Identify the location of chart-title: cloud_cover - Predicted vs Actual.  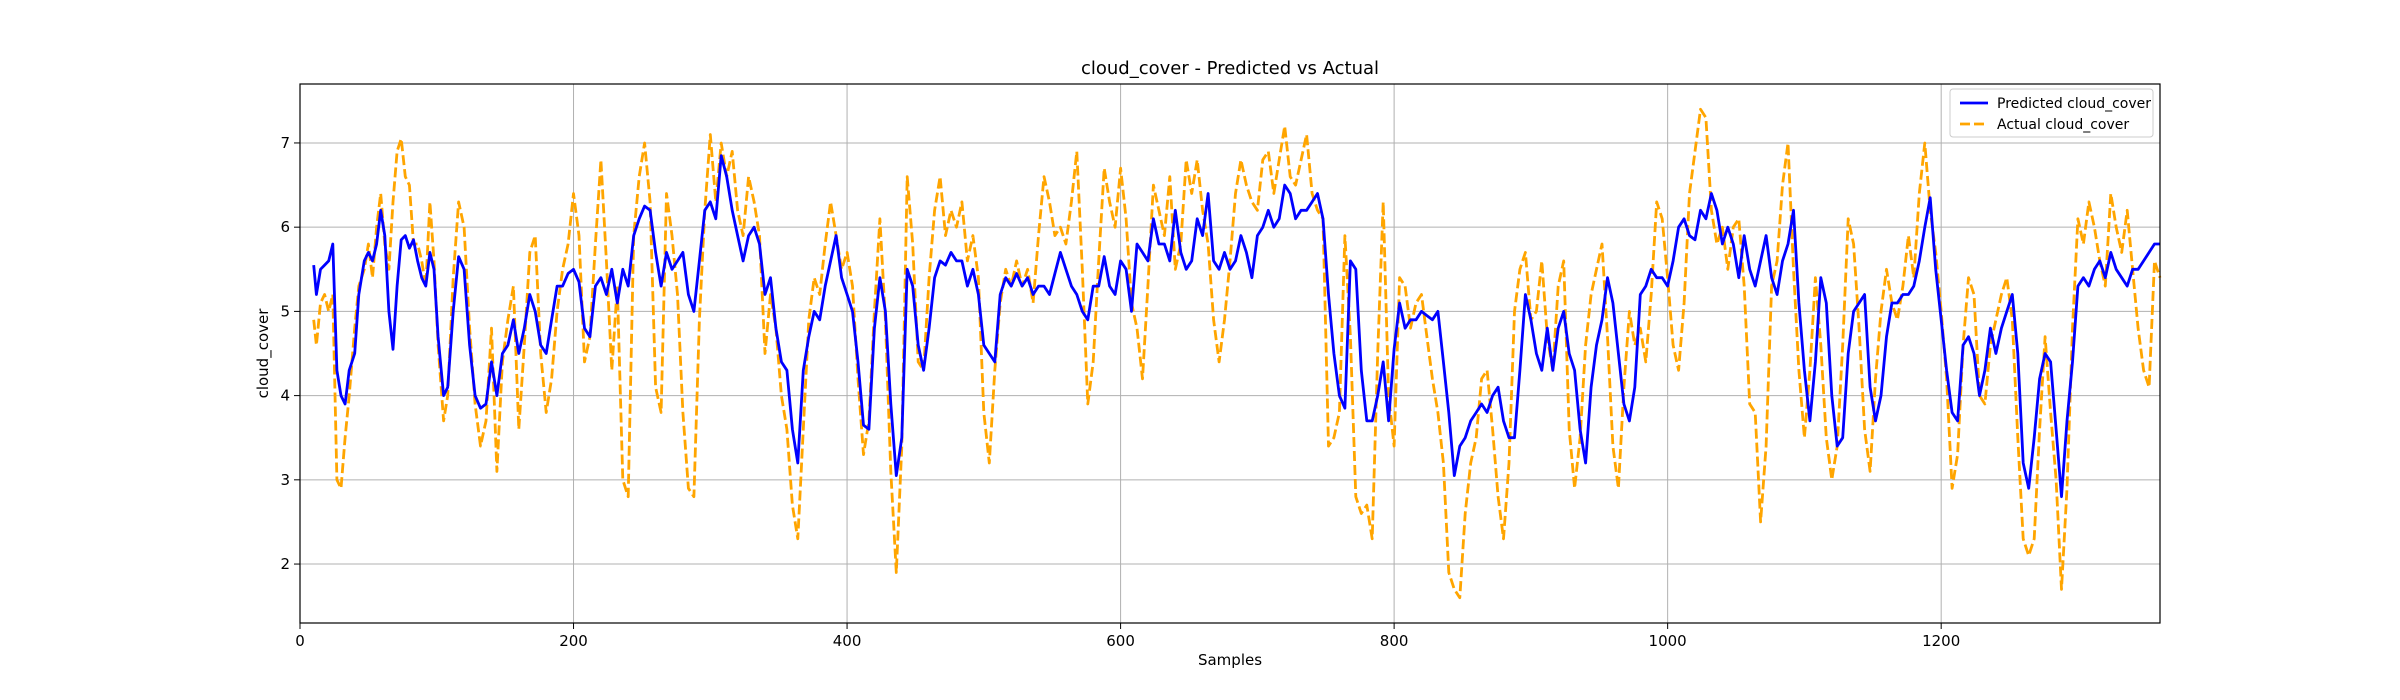
(1230, 68).